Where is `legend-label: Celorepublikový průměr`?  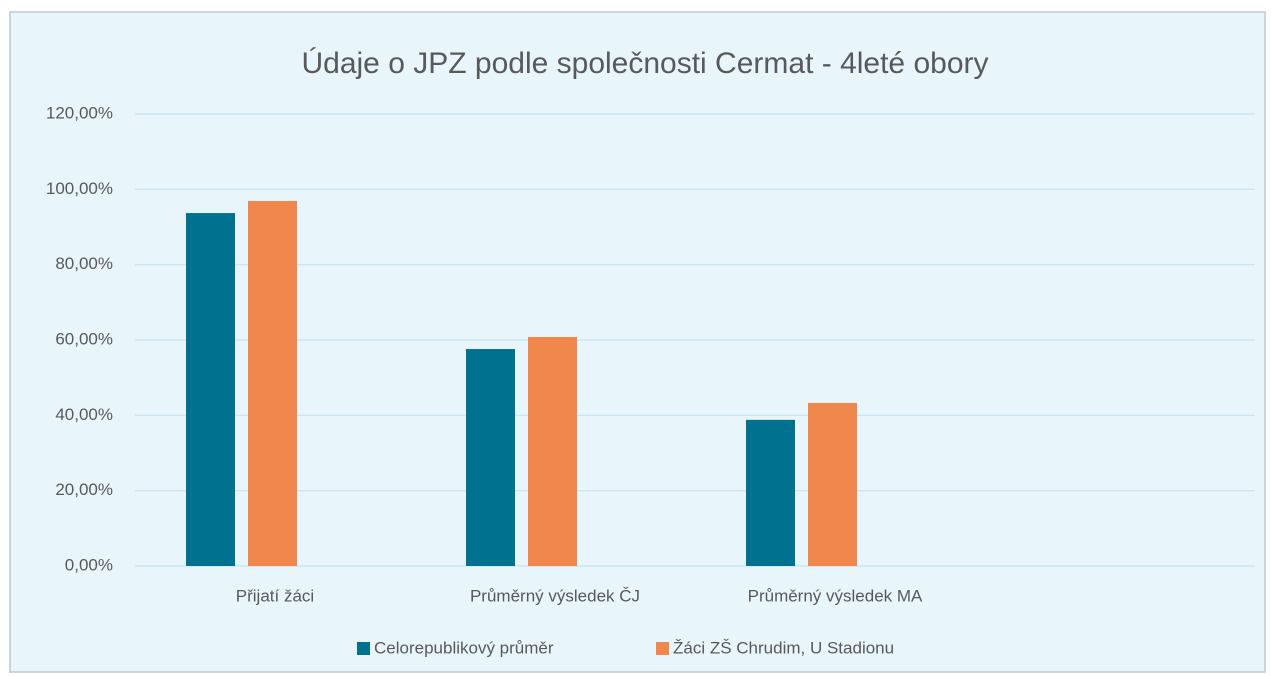 legend-label: Celorepublikový průměr is located at coordinates (464, 647).